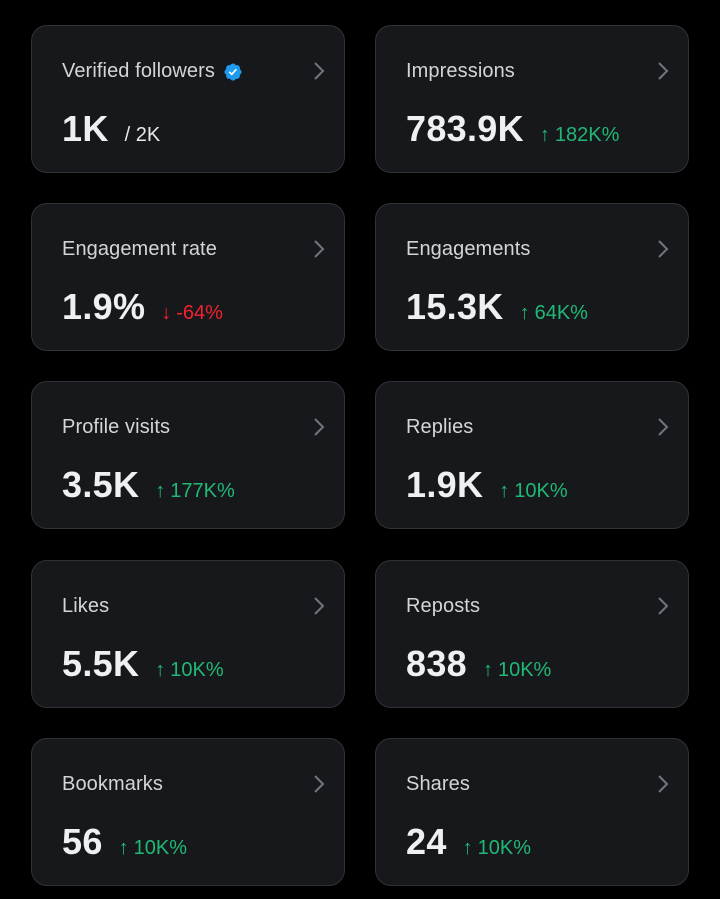 The height and width of the screenshot is (899, 720). What do you see at coordinates (82, 841) in the screenshot?
I see `card-value: 56` at bounding box center [82, 841].